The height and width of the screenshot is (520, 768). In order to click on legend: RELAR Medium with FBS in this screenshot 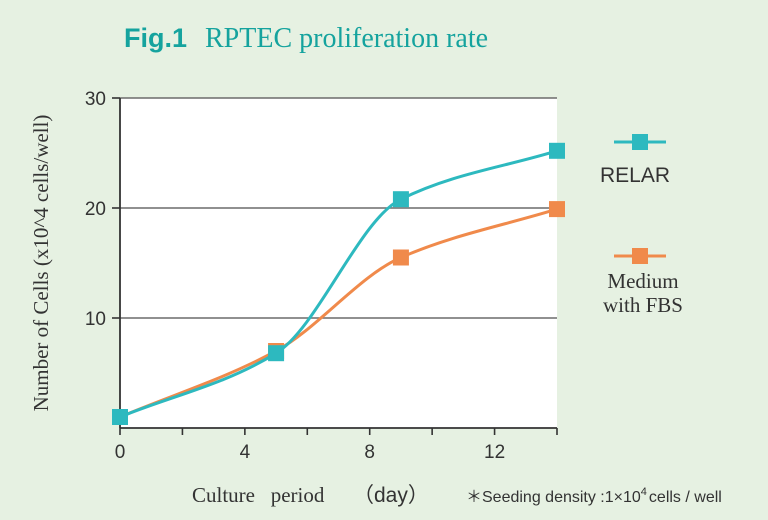, I will do `click(641, 225)`.